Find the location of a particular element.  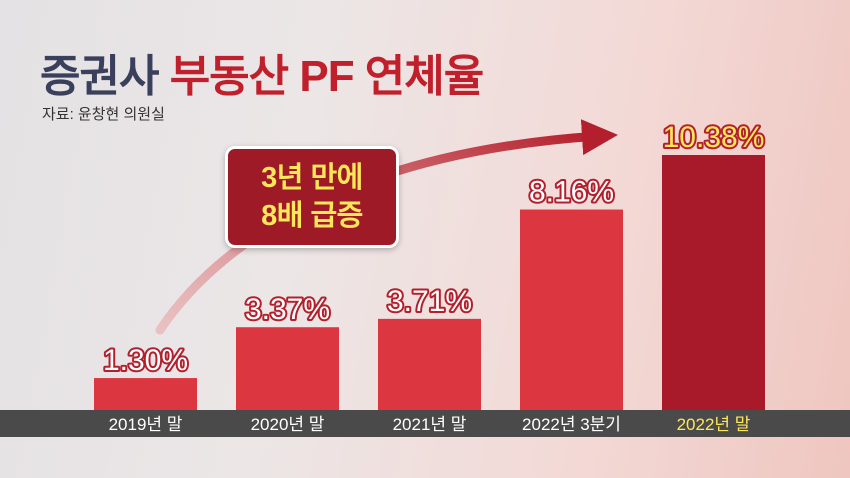

data-label-2: 3.71% is located at coordinates (429, 301).